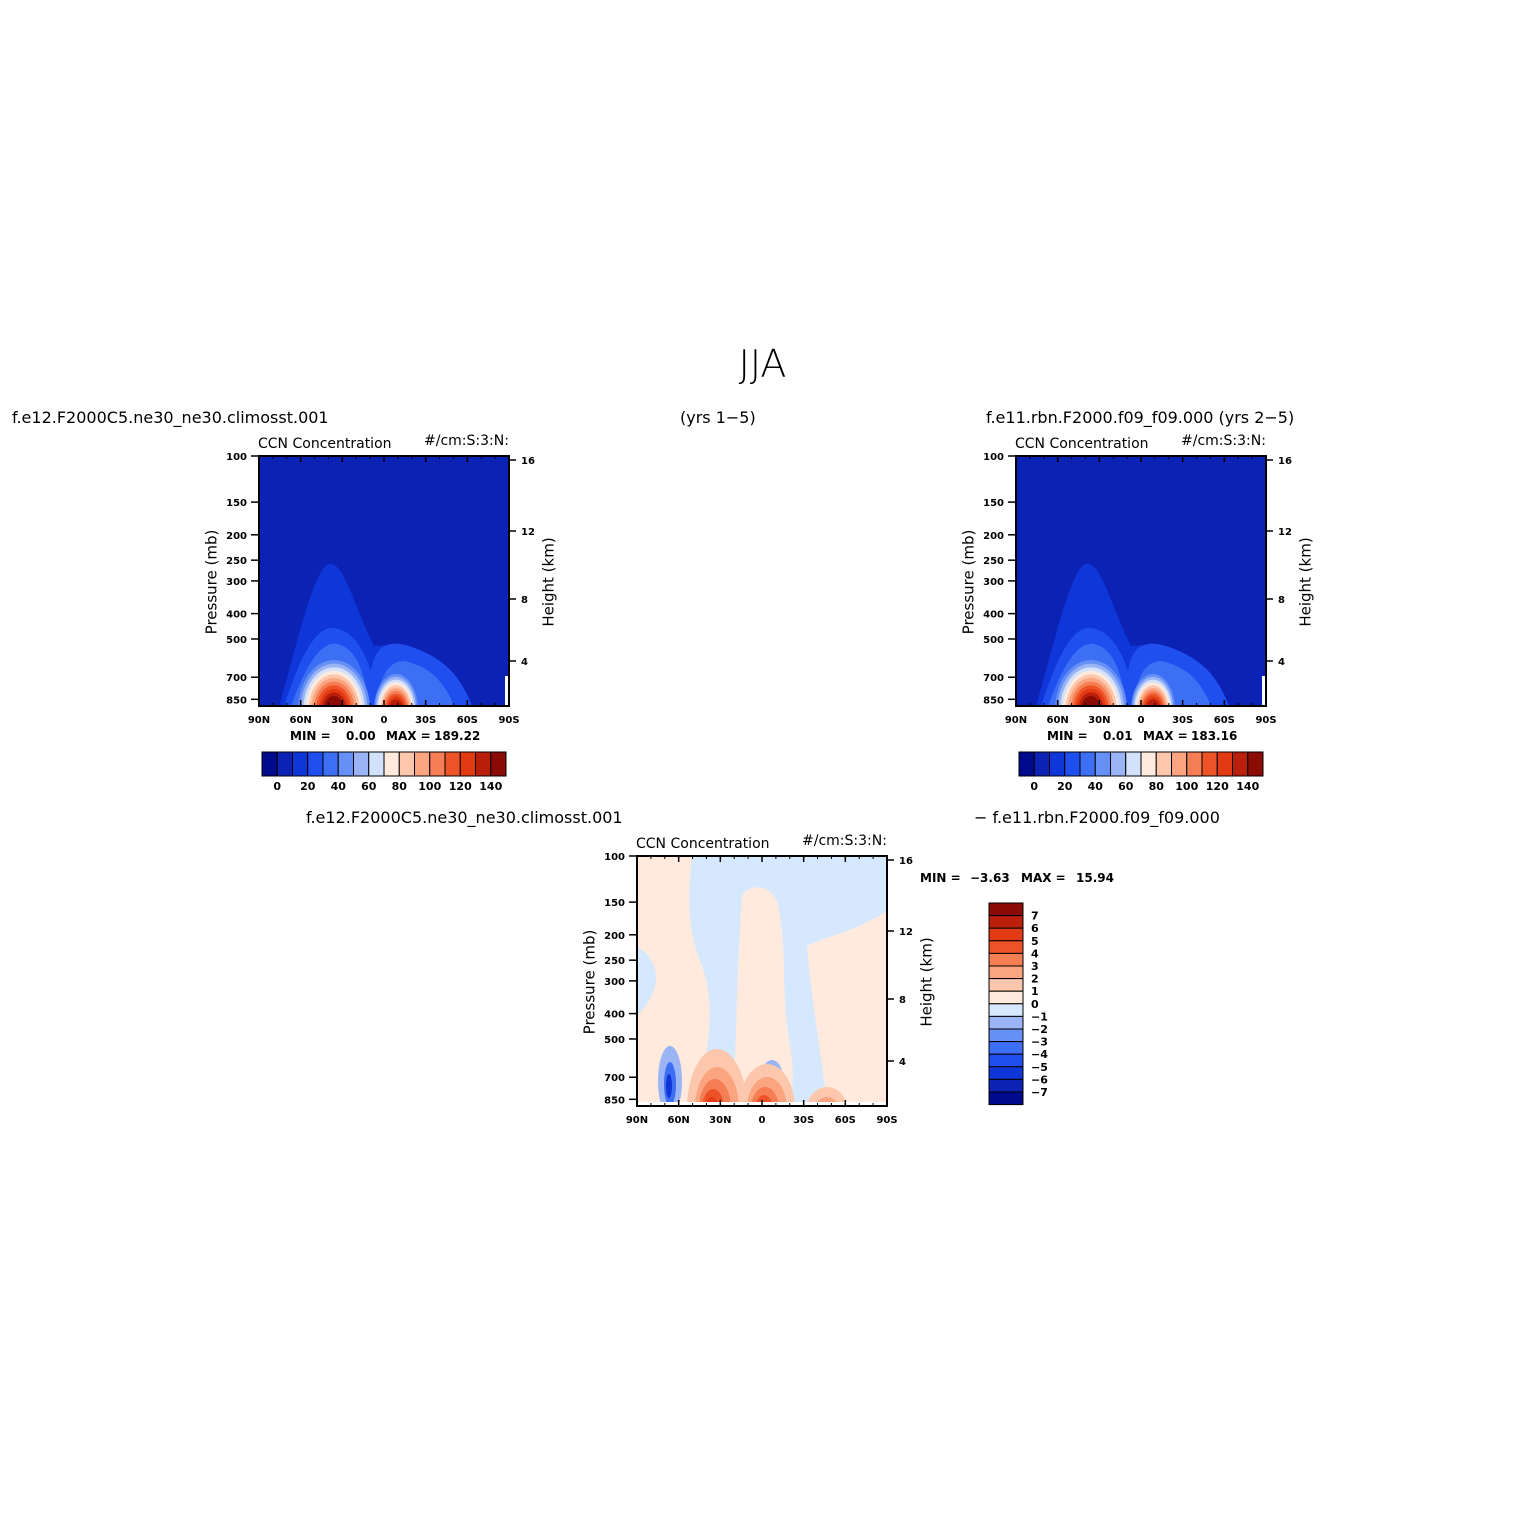 The image size is (1525, 1525). I want to click on colorbar-tick-label: 120, so click(1217, 786).